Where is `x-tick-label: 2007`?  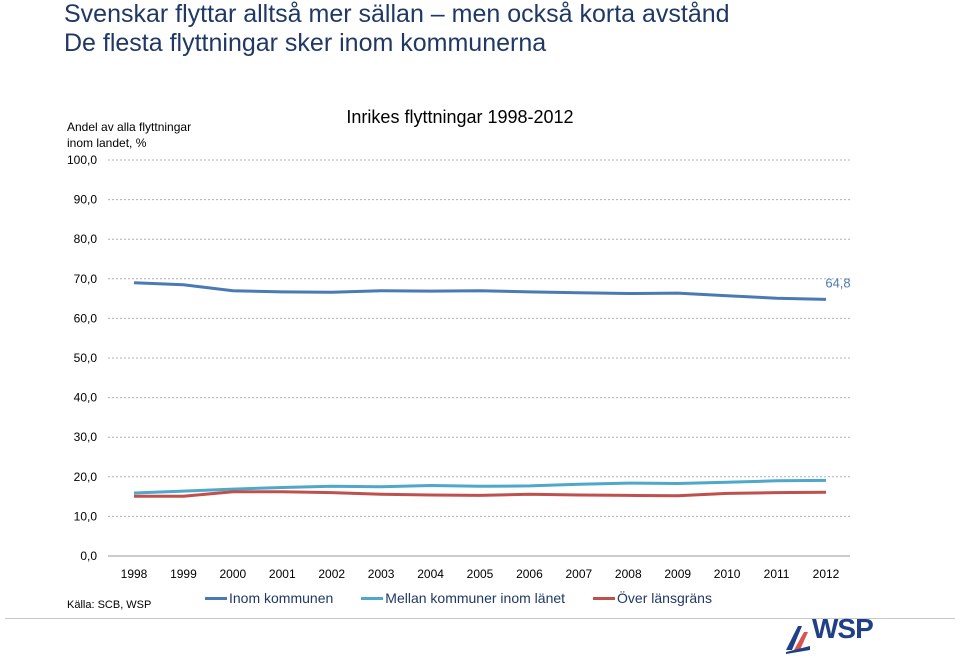 x-tick-label: 2007 is located at coordinates (579, 574).